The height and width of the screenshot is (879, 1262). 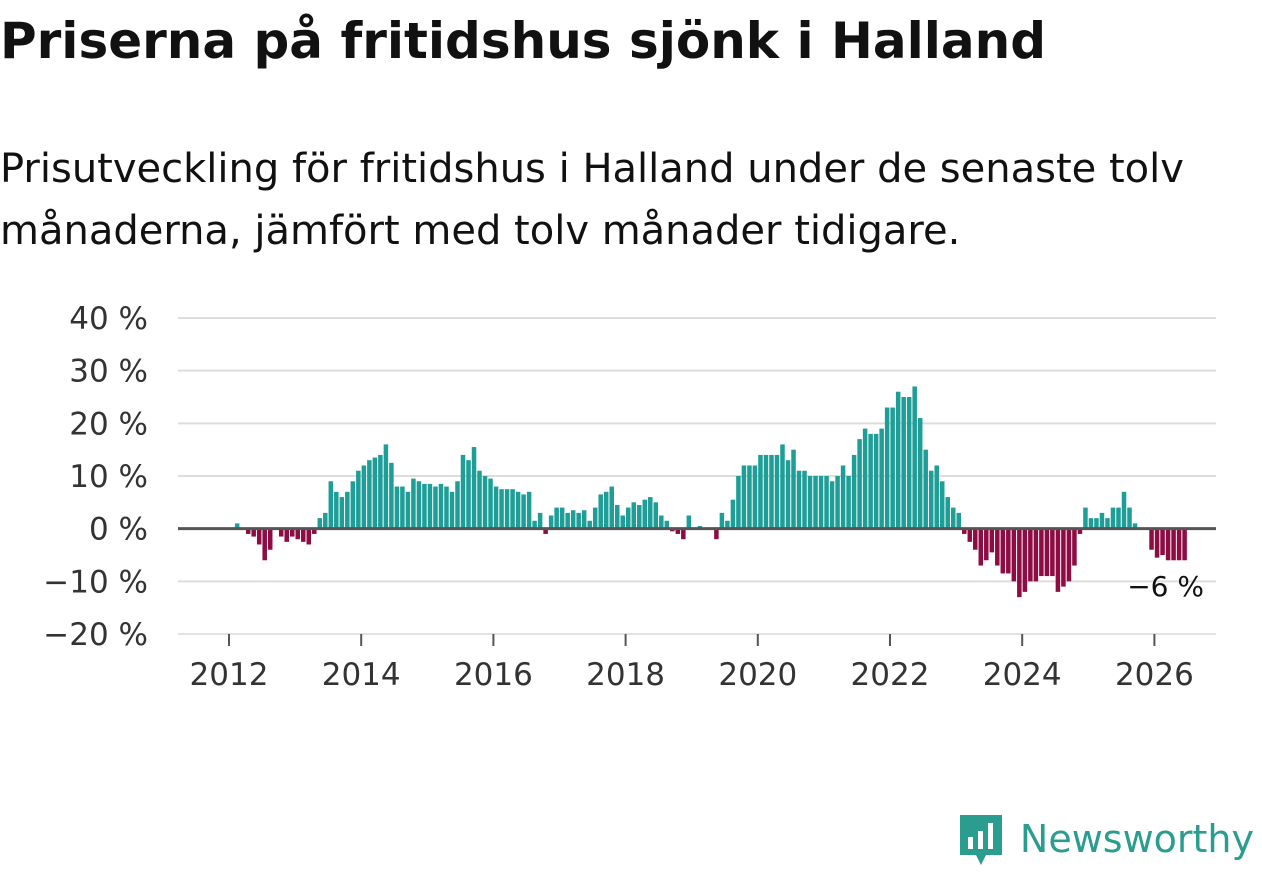 I want to click on newsworthy-logo-icon, so click(x=980, y=840).